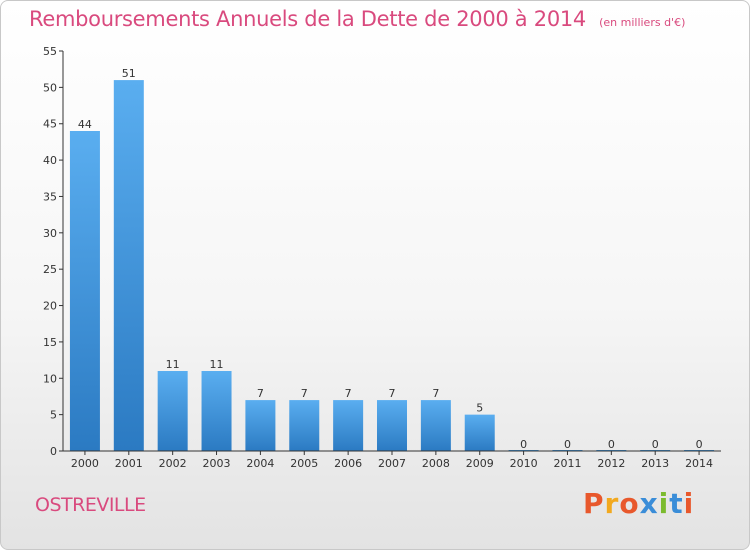 The width and height of the screenshot is (750, 550). Describe the element at coordinates (50, 124) in the screenshot. I see `y-tick-label: 45` at that location.